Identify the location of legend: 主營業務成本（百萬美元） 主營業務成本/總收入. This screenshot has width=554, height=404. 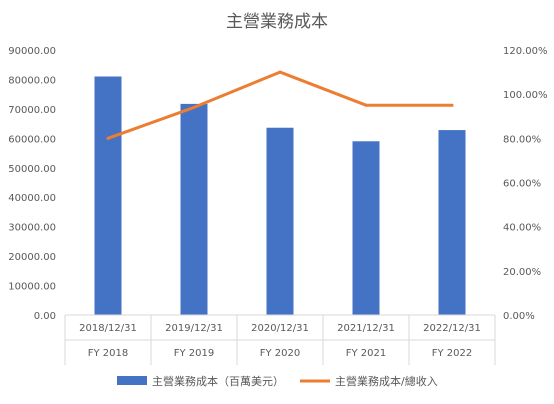
(277, 381).